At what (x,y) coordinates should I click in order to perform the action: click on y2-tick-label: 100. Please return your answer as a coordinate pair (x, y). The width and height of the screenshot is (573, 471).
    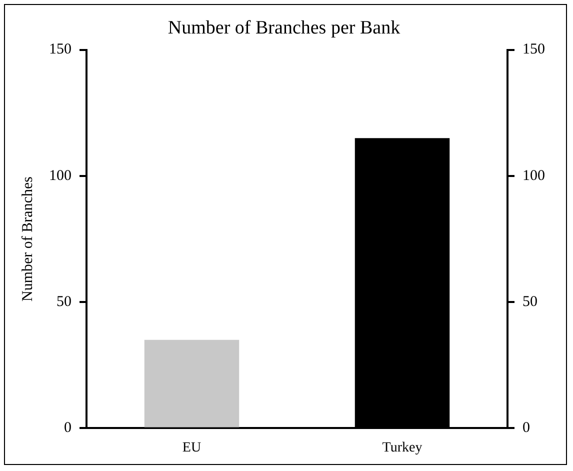
    Looking at the image, I should click on (533, 176).